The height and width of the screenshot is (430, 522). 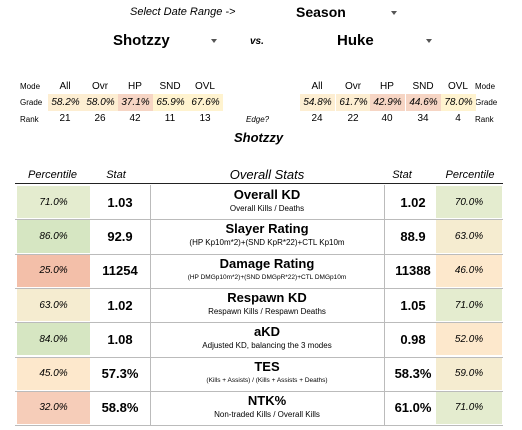 What do you see at coordinates (65, 118) in the screenshot?
I see `rank-cell: 21` at bounding box center [65, 118].